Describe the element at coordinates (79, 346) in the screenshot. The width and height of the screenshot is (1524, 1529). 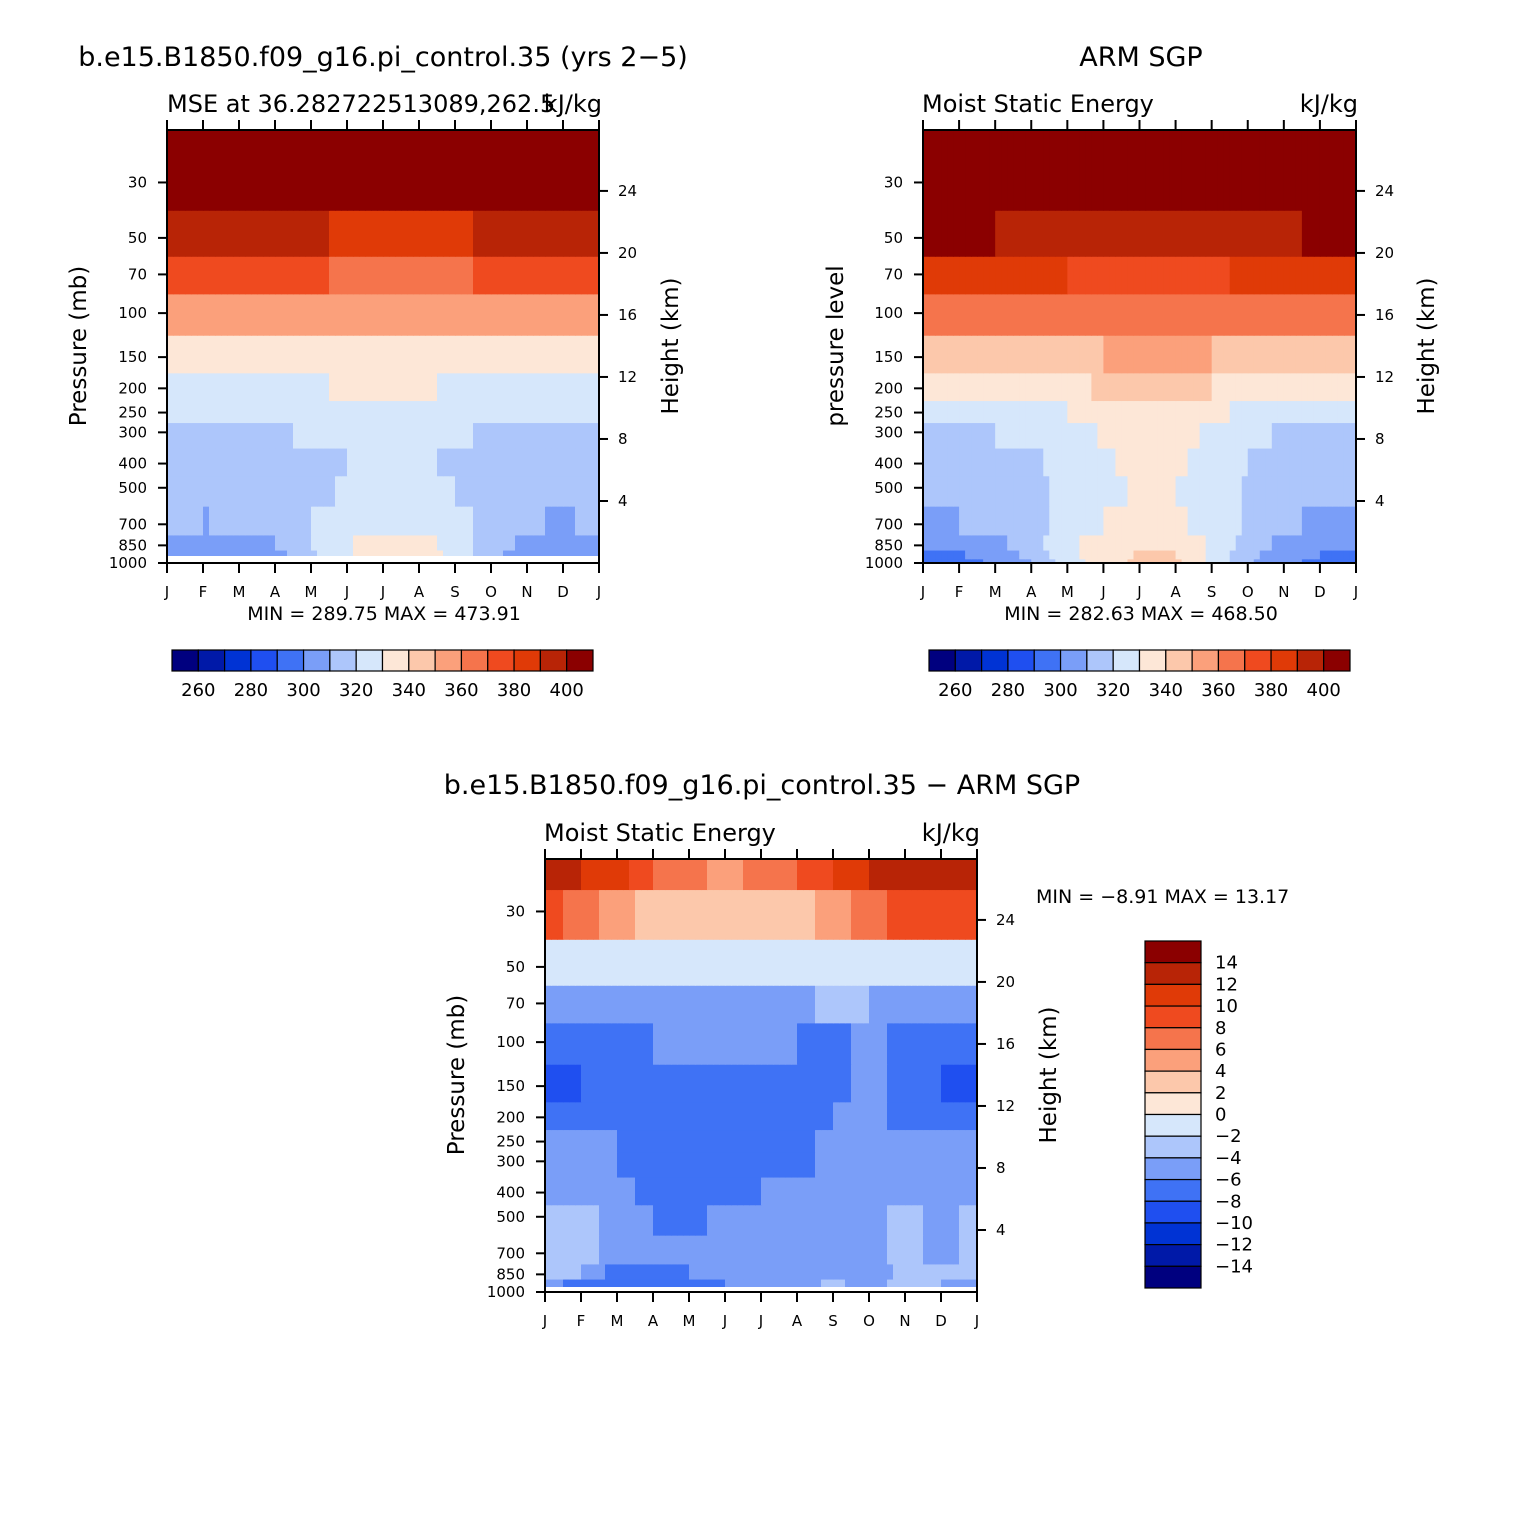
I see `panel-model-ylabel: Pressure (mb)` at that location.